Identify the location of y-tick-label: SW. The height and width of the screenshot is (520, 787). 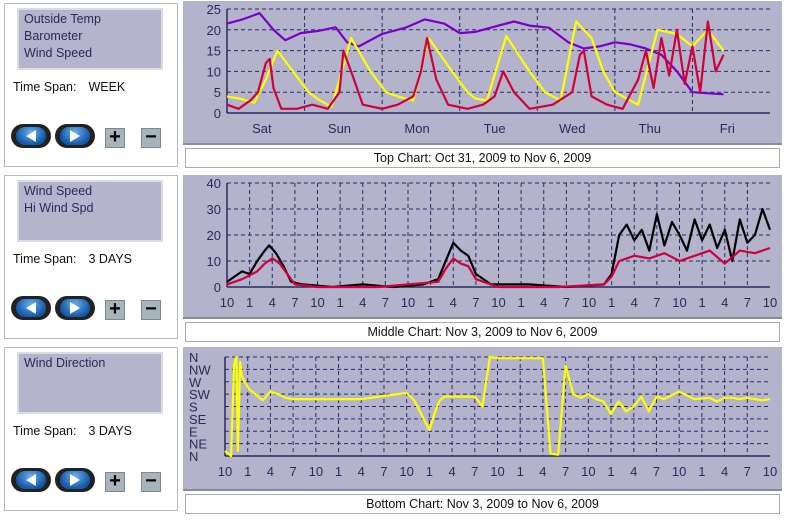
(200, 394).